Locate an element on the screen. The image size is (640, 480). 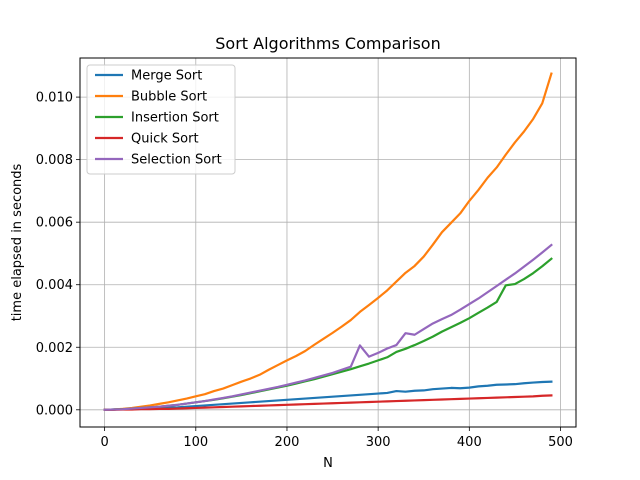
legend-label-selection-sort: Selection Sort is located at coordinates (176, 160).